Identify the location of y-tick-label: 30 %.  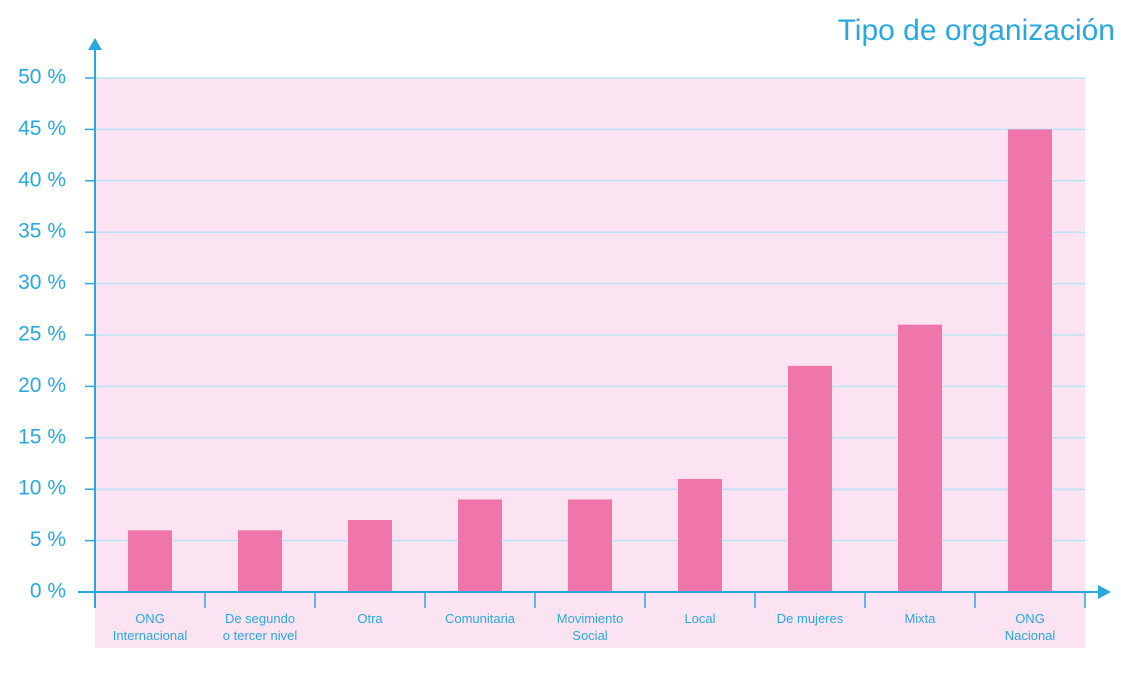
(42, 282).